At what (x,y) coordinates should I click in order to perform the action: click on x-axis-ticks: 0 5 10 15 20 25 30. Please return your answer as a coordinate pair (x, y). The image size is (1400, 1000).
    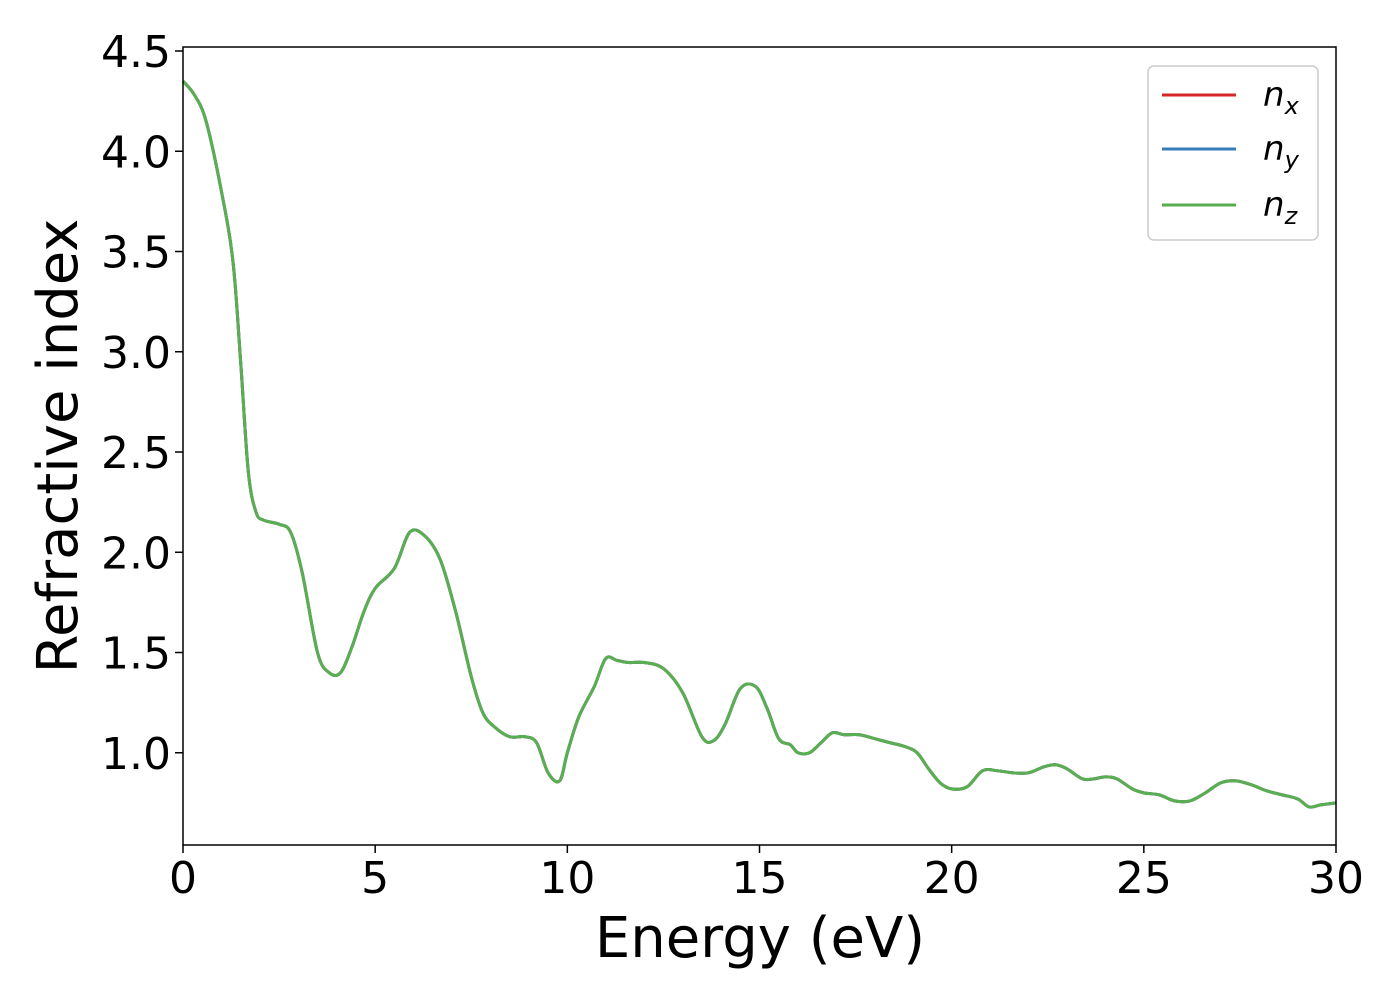
    Looking at the image, I should click on (766, 874).